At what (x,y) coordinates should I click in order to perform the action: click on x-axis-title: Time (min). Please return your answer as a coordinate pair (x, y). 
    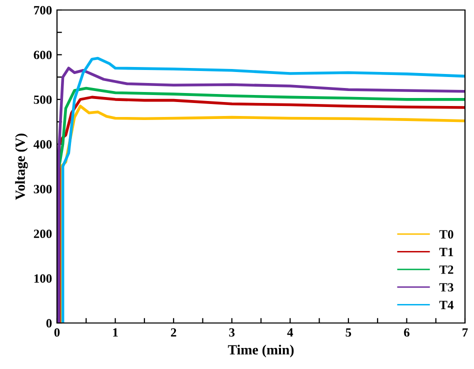
    Looking at the image, I should click on (261, 351).